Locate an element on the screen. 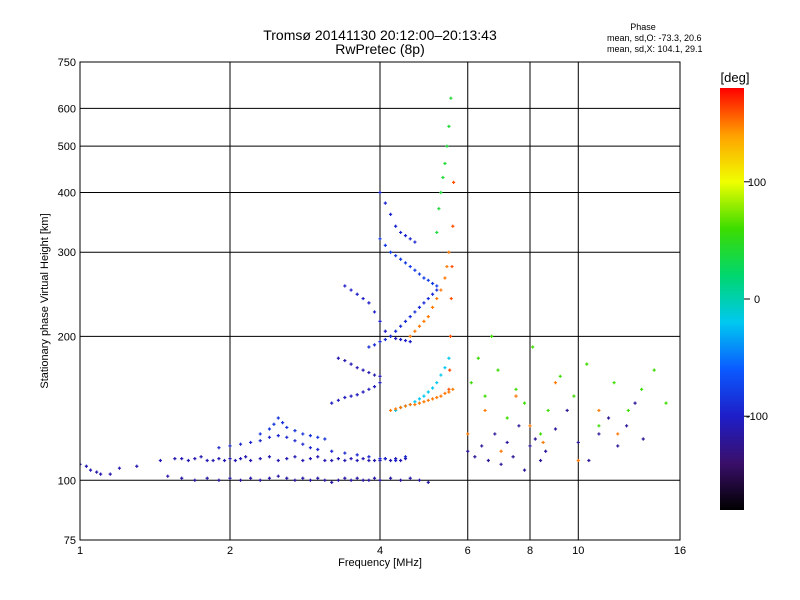  x-tick-label: 2 is located at coordinates (230, 551).